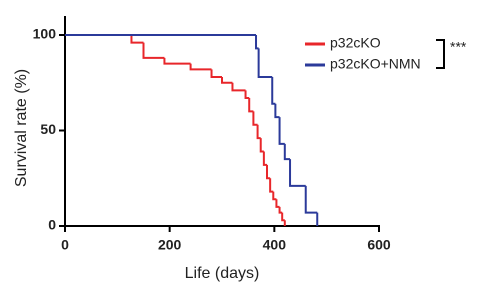 The height and width of the screenshot is (300, 492). Describe the element at coordinates (275, 245) in the screenshot. I see `x-tick-label: 400` at that location.